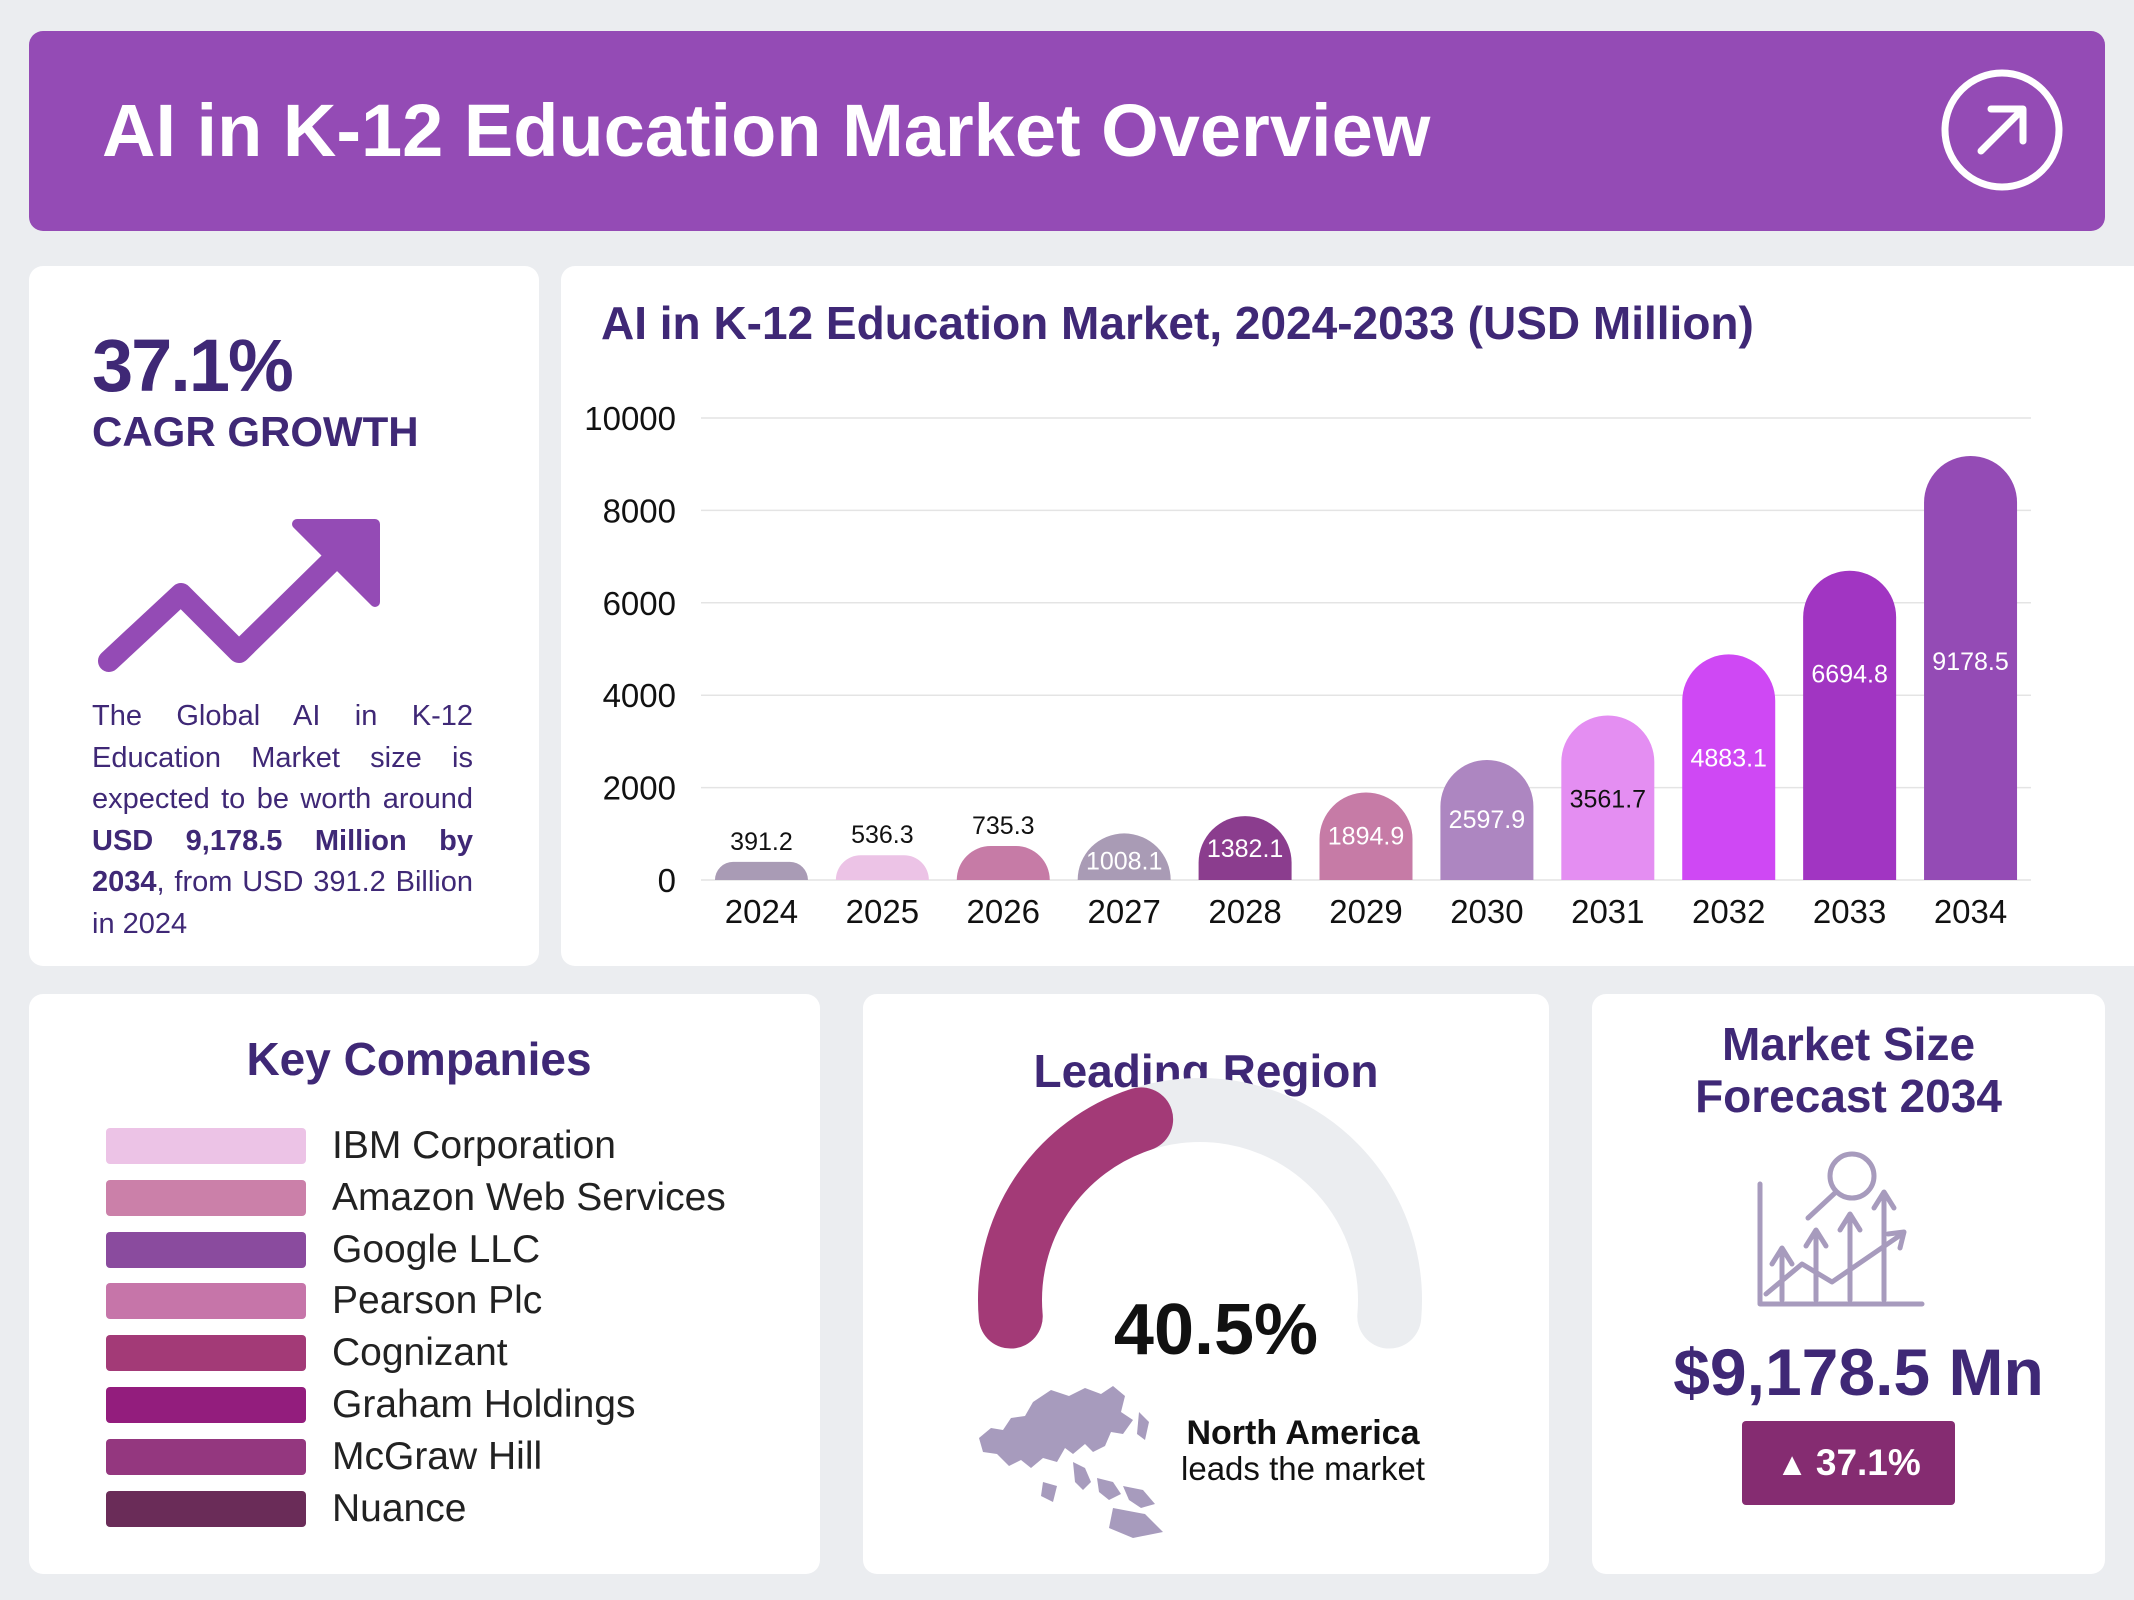 The width and height of the screenshot is (2134, 1600). Describe the element at coordinates (667, 880) in the screenshot. I see `y-tick-label: 0` at that location.